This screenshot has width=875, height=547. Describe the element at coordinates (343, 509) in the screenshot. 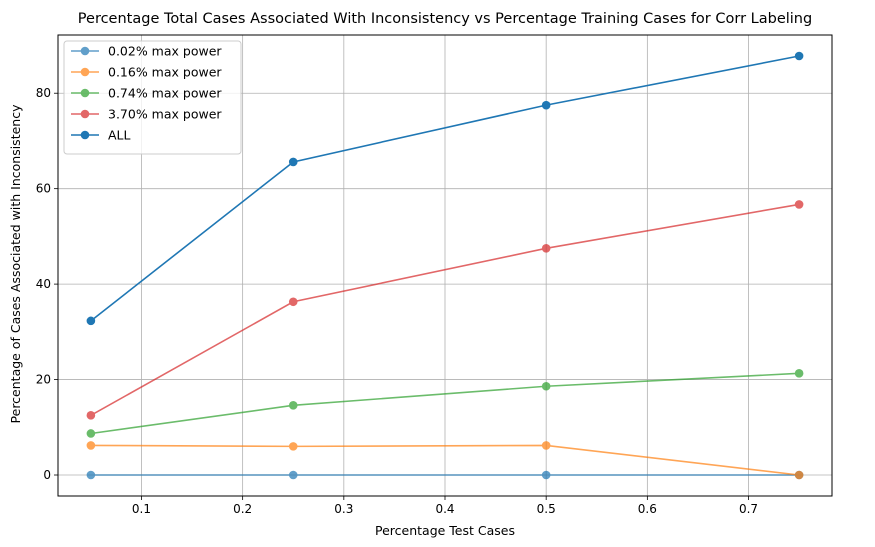

I see `x-tick-label: 0.3` at that location.